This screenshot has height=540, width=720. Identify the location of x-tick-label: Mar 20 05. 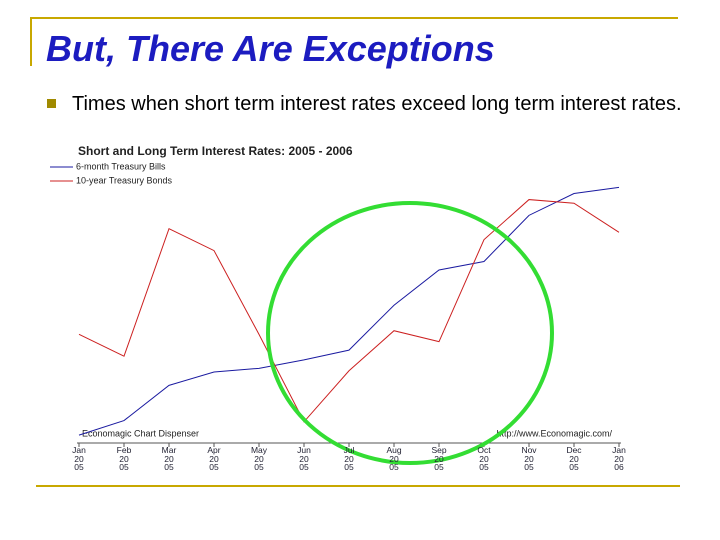
(169, 458).